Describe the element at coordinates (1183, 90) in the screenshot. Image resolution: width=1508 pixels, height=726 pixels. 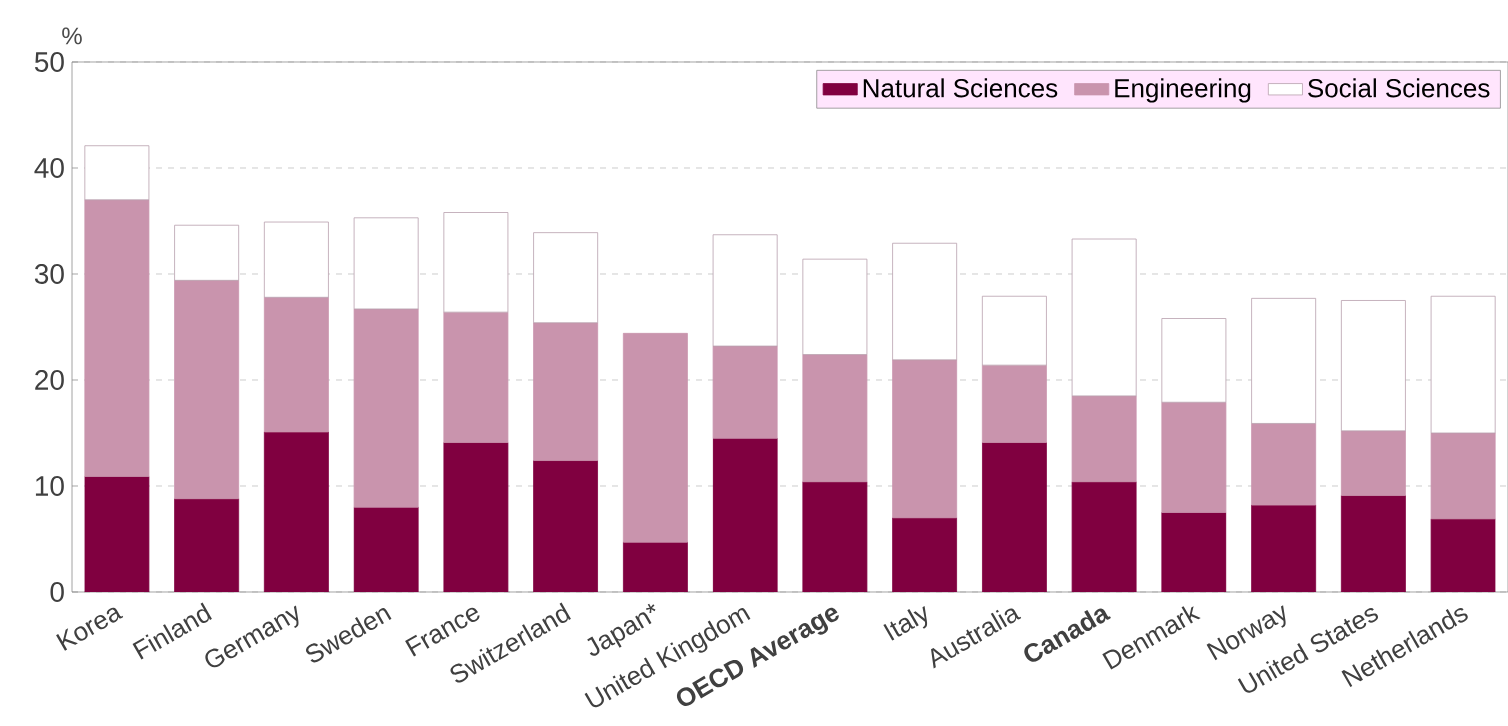
I see `legend-label: Engineering` at that location.